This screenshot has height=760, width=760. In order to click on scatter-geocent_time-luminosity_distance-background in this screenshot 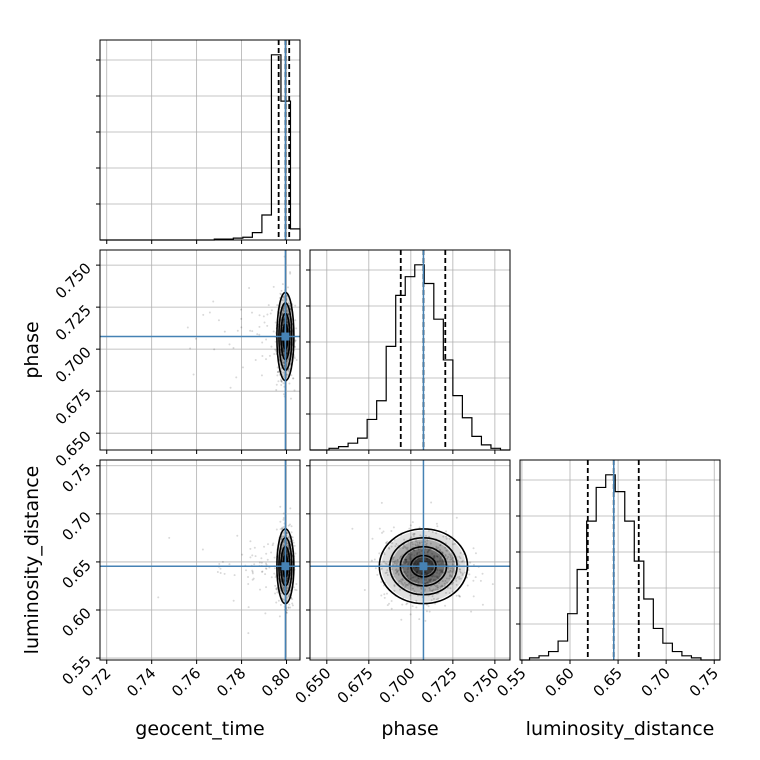, I will do `click(200, 560)`.